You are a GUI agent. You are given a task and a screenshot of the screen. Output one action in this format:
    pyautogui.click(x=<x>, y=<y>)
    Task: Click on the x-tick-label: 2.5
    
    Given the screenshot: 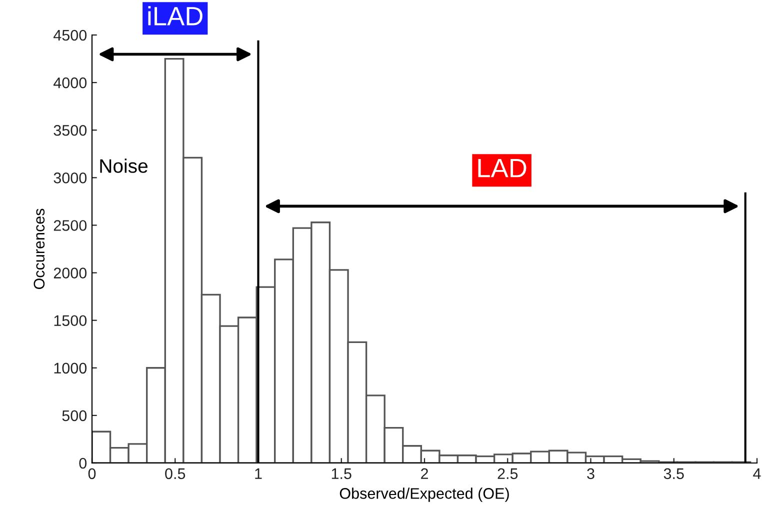 What is the action you would take?
    pyautogui.click(x=508, y=474)
    